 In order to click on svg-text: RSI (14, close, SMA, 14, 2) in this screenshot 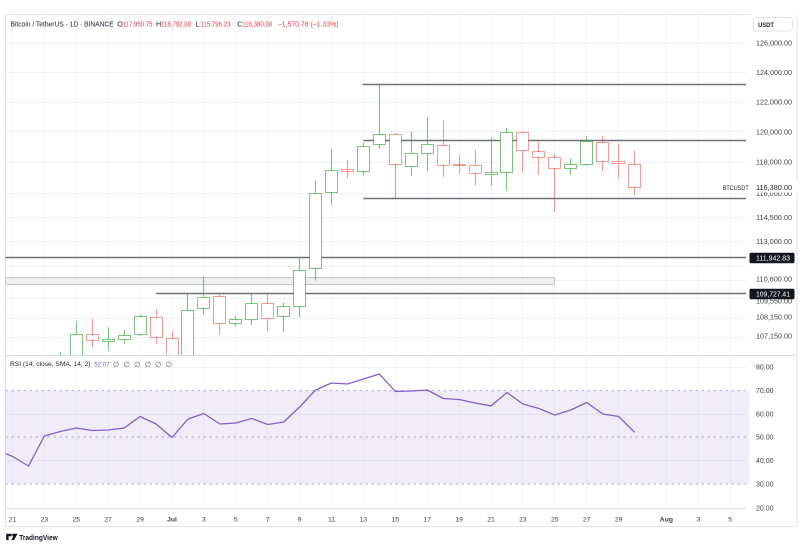, I will do `click(50, 364)`.